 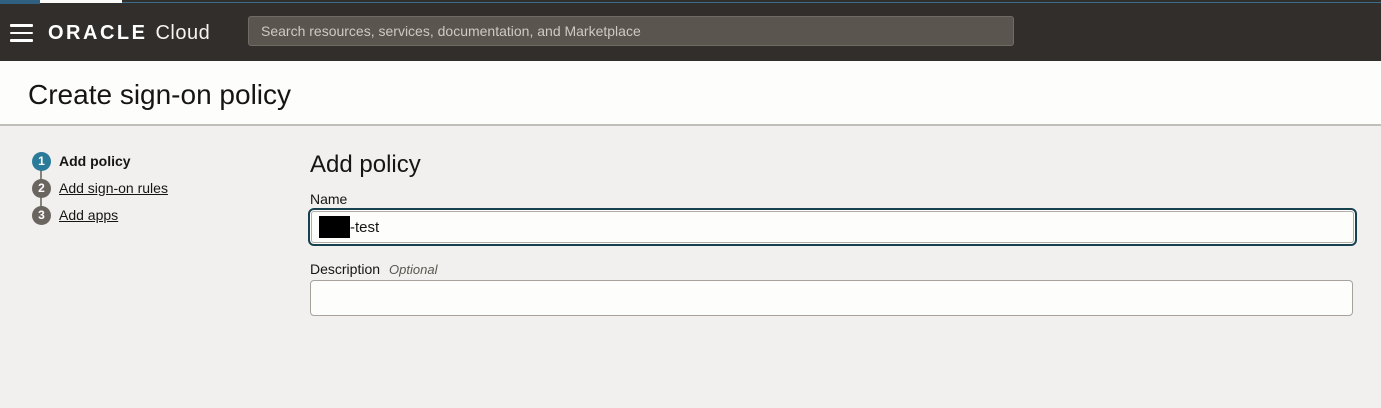 What do you see at coordinates (329, 199) in the screenshot?
I see `name-field-label: Name` at bounding box center [329, 199].